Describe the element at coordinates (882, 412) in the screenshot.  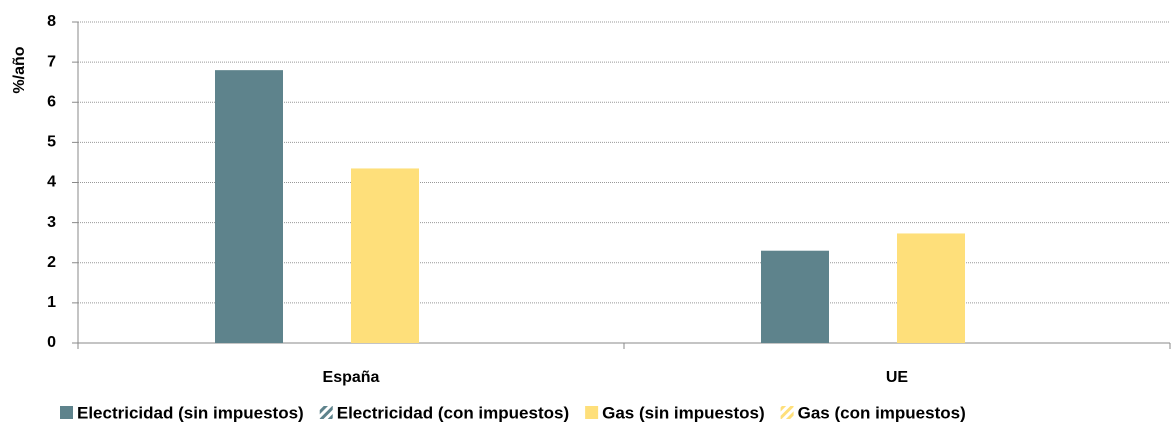
I see `legend-label: Gas (con impuestos)` at that location.